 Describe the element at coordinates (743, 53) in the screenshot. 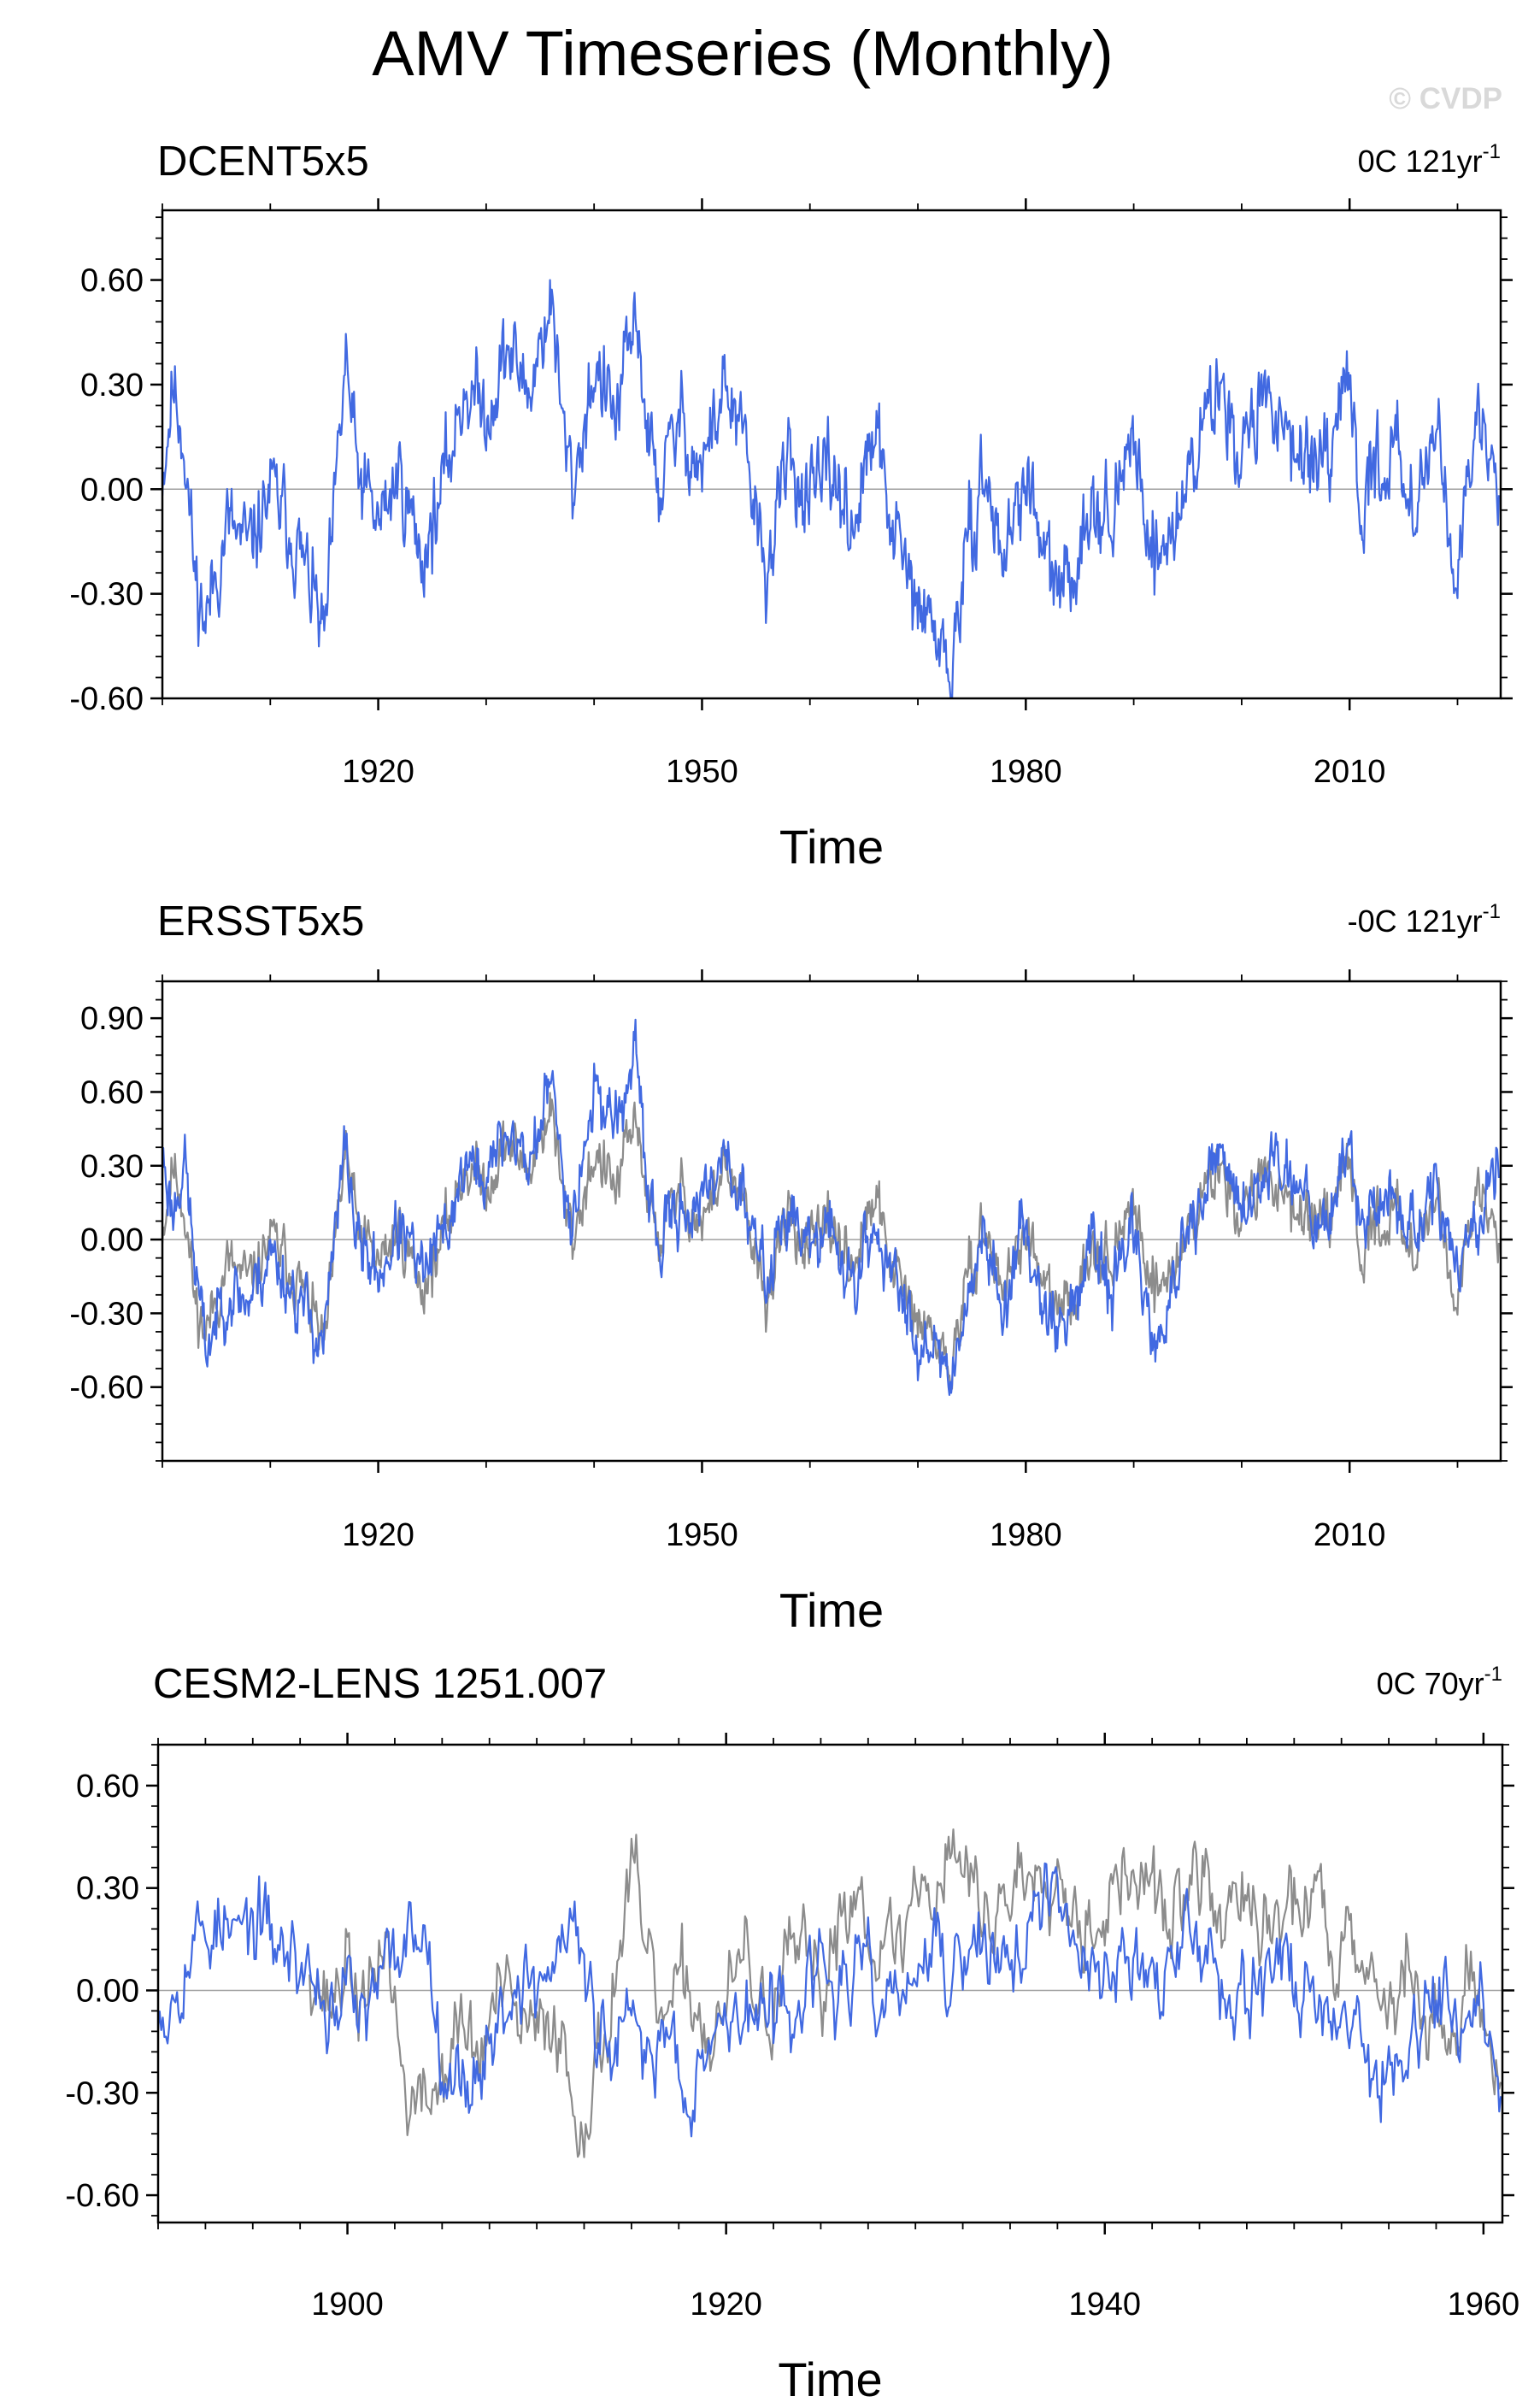

I see `figure-title: AMV Timeseries (Monthly)` at that location.